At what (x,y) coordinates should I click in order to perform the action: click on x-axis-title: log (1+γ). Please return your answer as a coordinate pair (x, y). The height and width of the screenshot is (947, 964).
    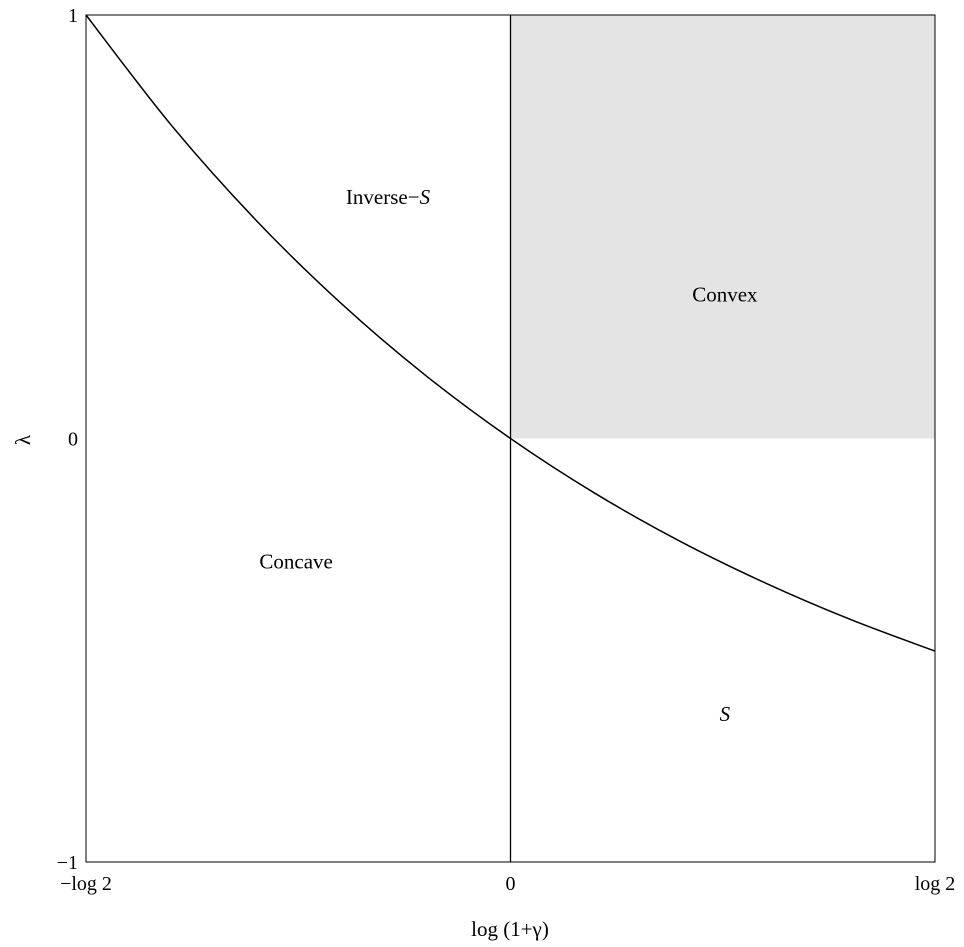
    Looking at the image, I should click on (510, 929).